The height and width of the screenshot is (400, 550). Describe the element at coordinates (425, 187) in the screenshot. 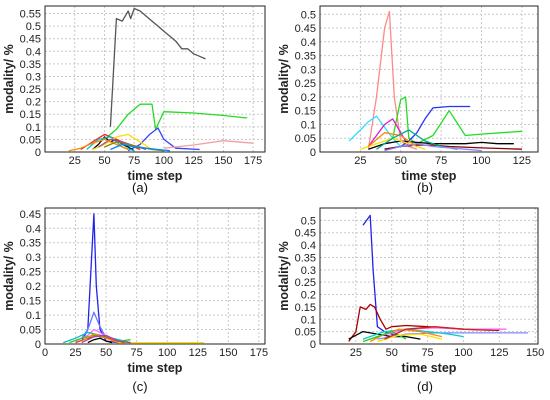

I see `panel-caption: (b)` at that location.